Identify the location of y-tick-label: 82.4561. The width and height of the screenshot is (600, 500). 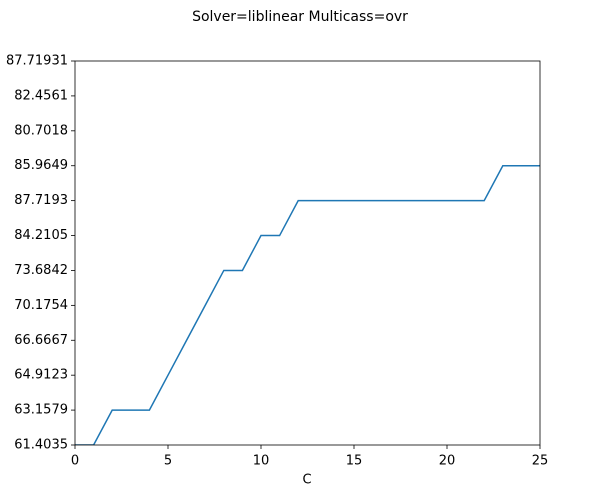
(41, 95).